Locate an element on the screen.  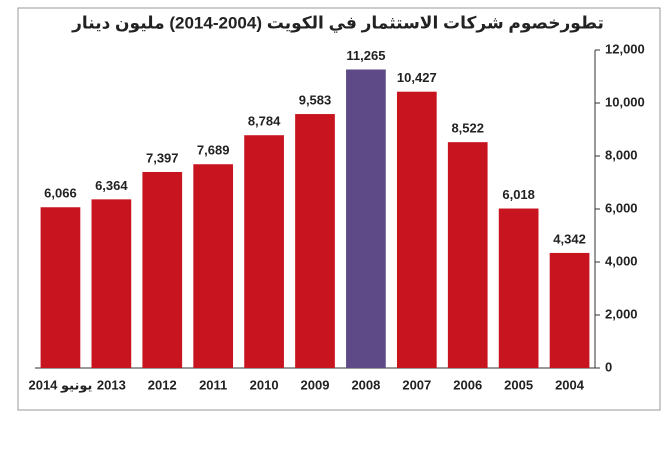
x-tick-label: 2006 is located at coordinates (467, 384).